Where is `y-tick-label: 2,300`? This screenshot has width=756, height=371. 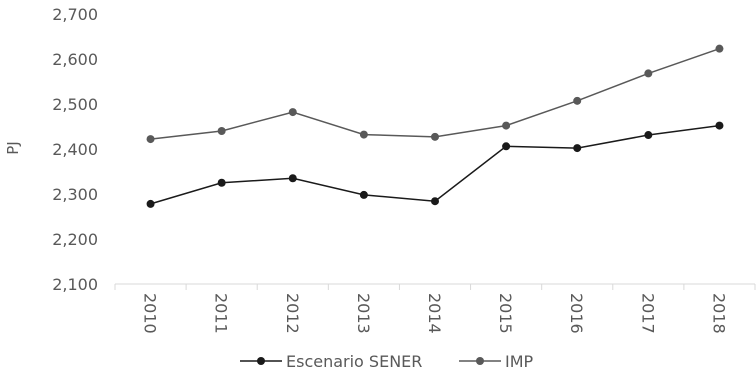
y-tick-label: 2,300 is located at coordinates (75, 194).